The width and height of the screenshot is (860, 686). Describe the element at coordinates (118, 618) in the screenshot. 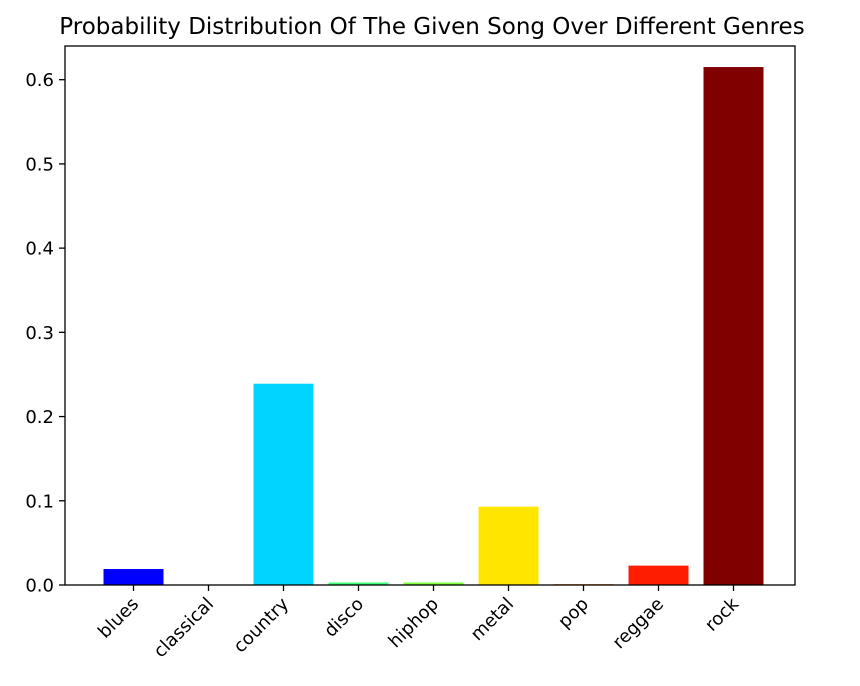

I see `x-tick-label-blues: blues` at that location.